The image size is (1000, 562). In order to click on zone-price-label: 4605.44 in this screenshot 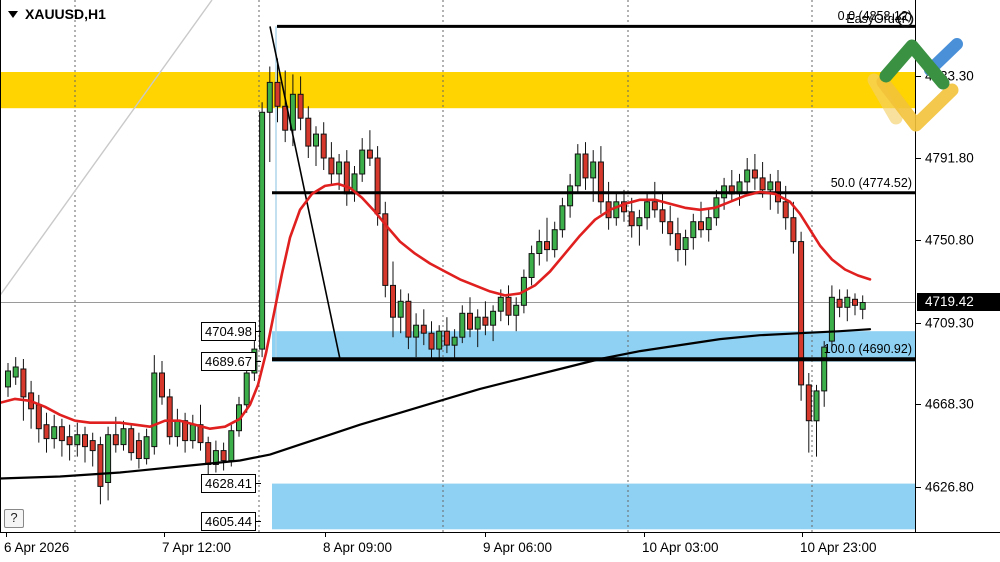, I will do `click(231, 521)`.